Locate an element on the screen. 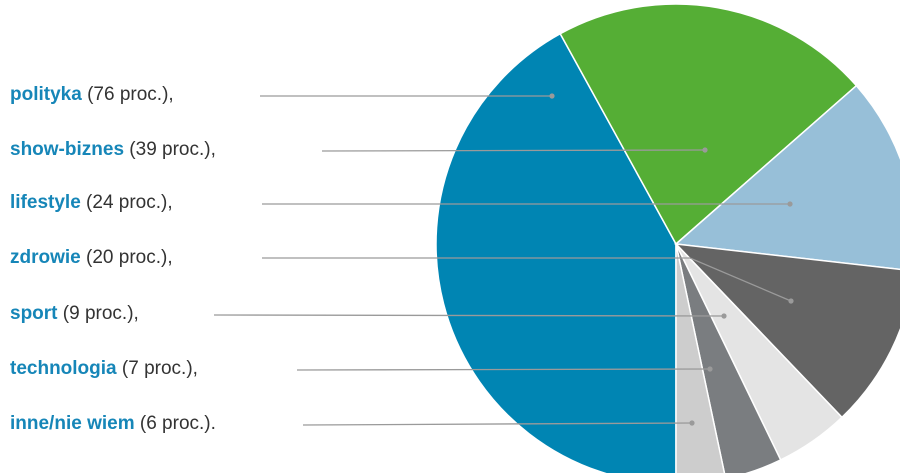 The width and height of the screenshot is (900, 473). leader-line-zdrowie is located at coordinates (527, 279).